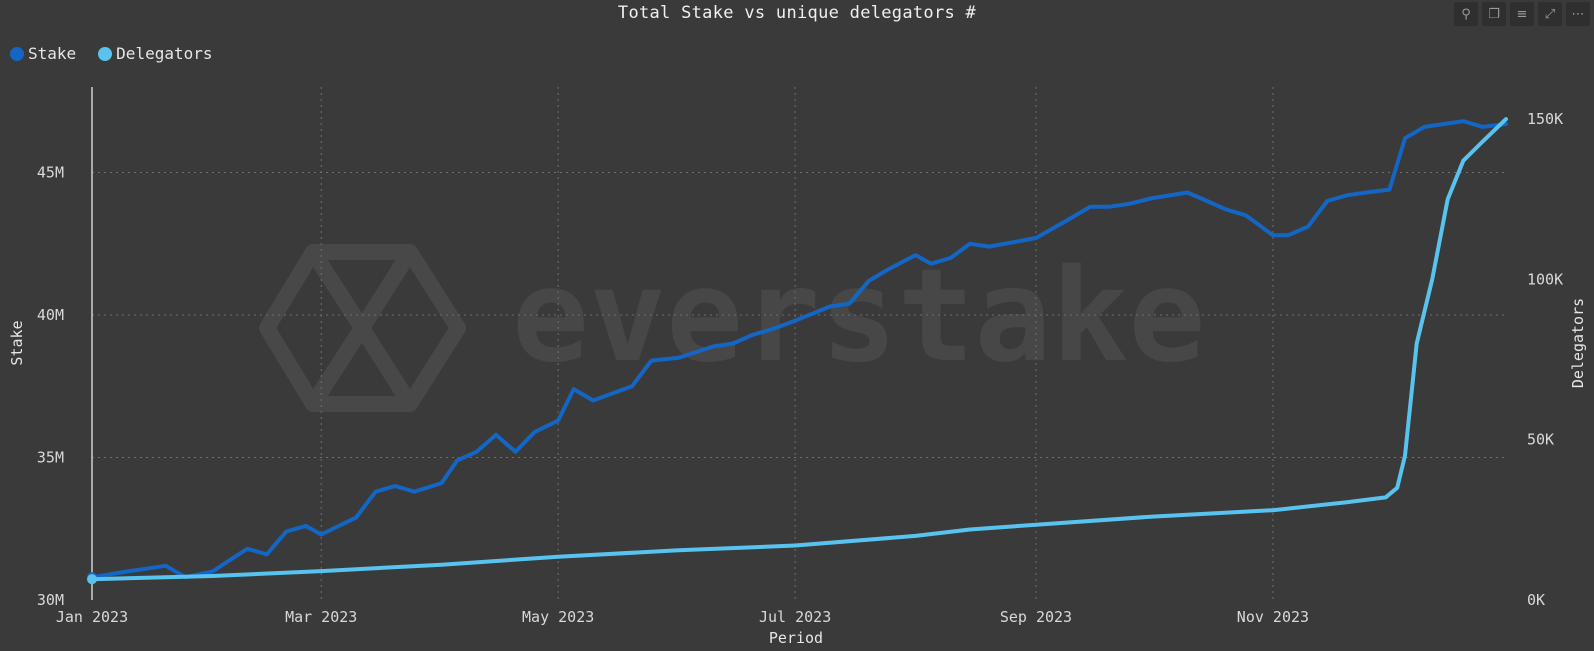 The height and width of the screenshot is (651, 1594). What do you see at coordinates (362, 328) in the screenshot?
I see `everstake-logo-icon` at bounding box center [362, 328].